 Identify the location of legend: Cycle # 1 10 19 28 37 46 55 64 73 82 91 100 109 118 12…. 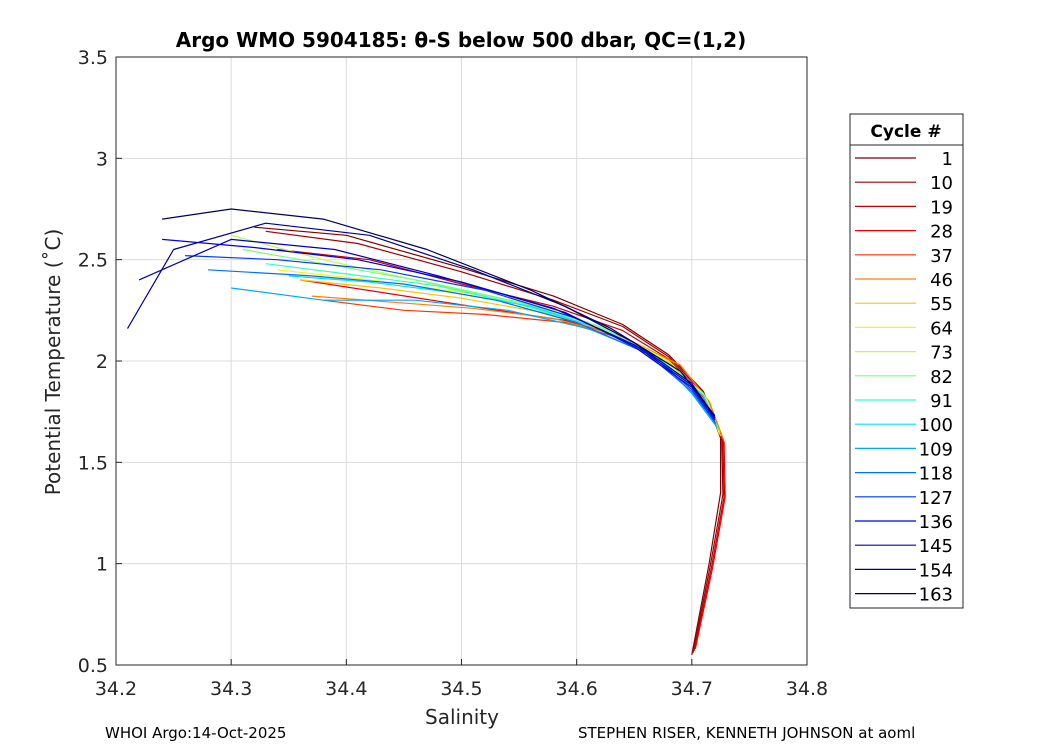
(906, 361).